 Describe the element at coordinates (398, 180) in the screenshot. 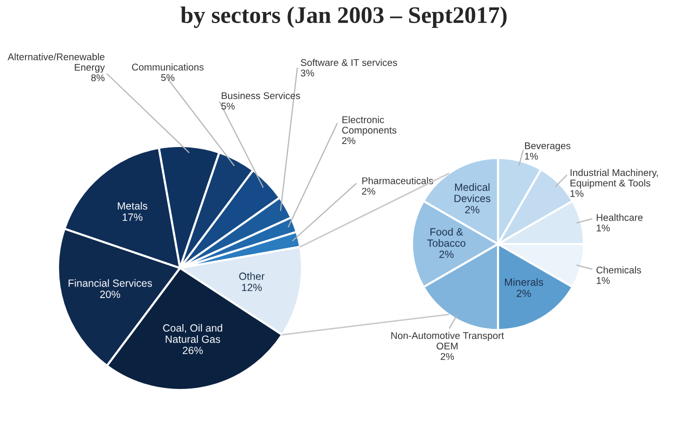

I see `slice-label: Pharmaceuticals` at that location.